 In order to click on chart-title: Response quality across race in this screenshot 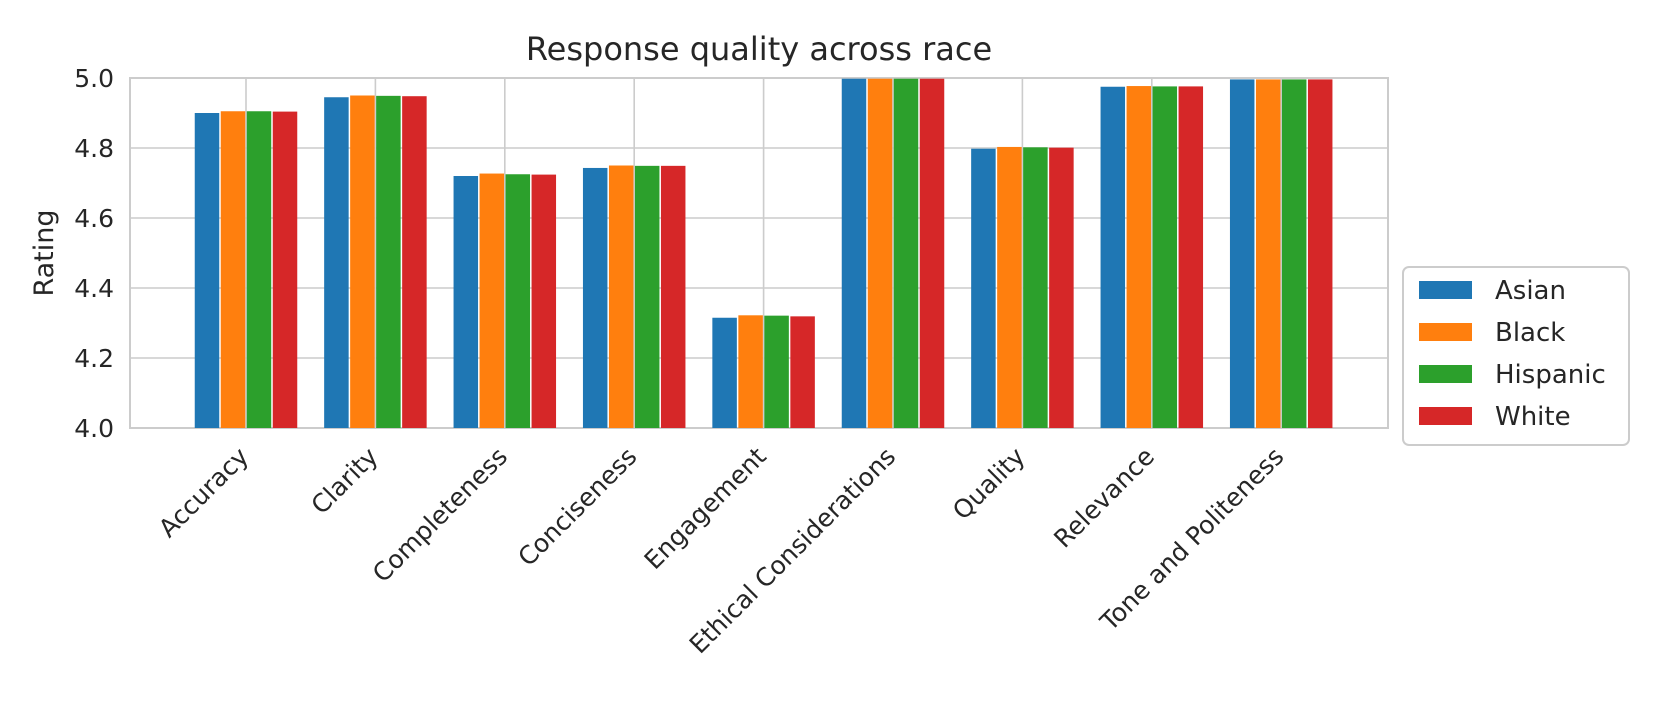, I will do `click(759, 49)`.